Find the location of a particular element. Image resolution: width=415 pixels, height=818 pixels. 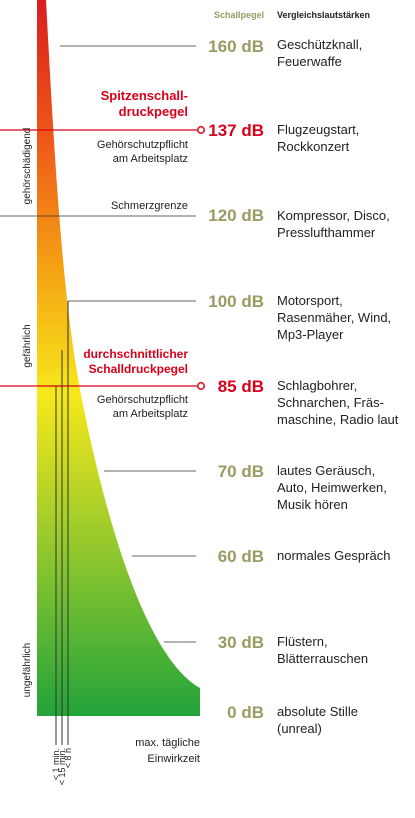

zone-label-dangerous: gefährlich is located at coordinates (27, 345).